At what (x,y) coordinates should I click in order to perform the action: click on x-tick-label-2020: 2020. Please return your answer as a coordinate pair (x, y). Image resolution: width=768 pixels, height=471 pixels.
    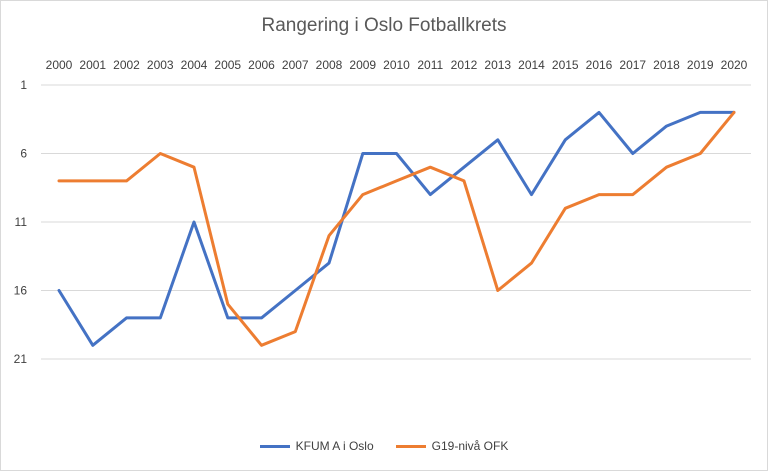
    Looking at the image, I should click on (734, 65).